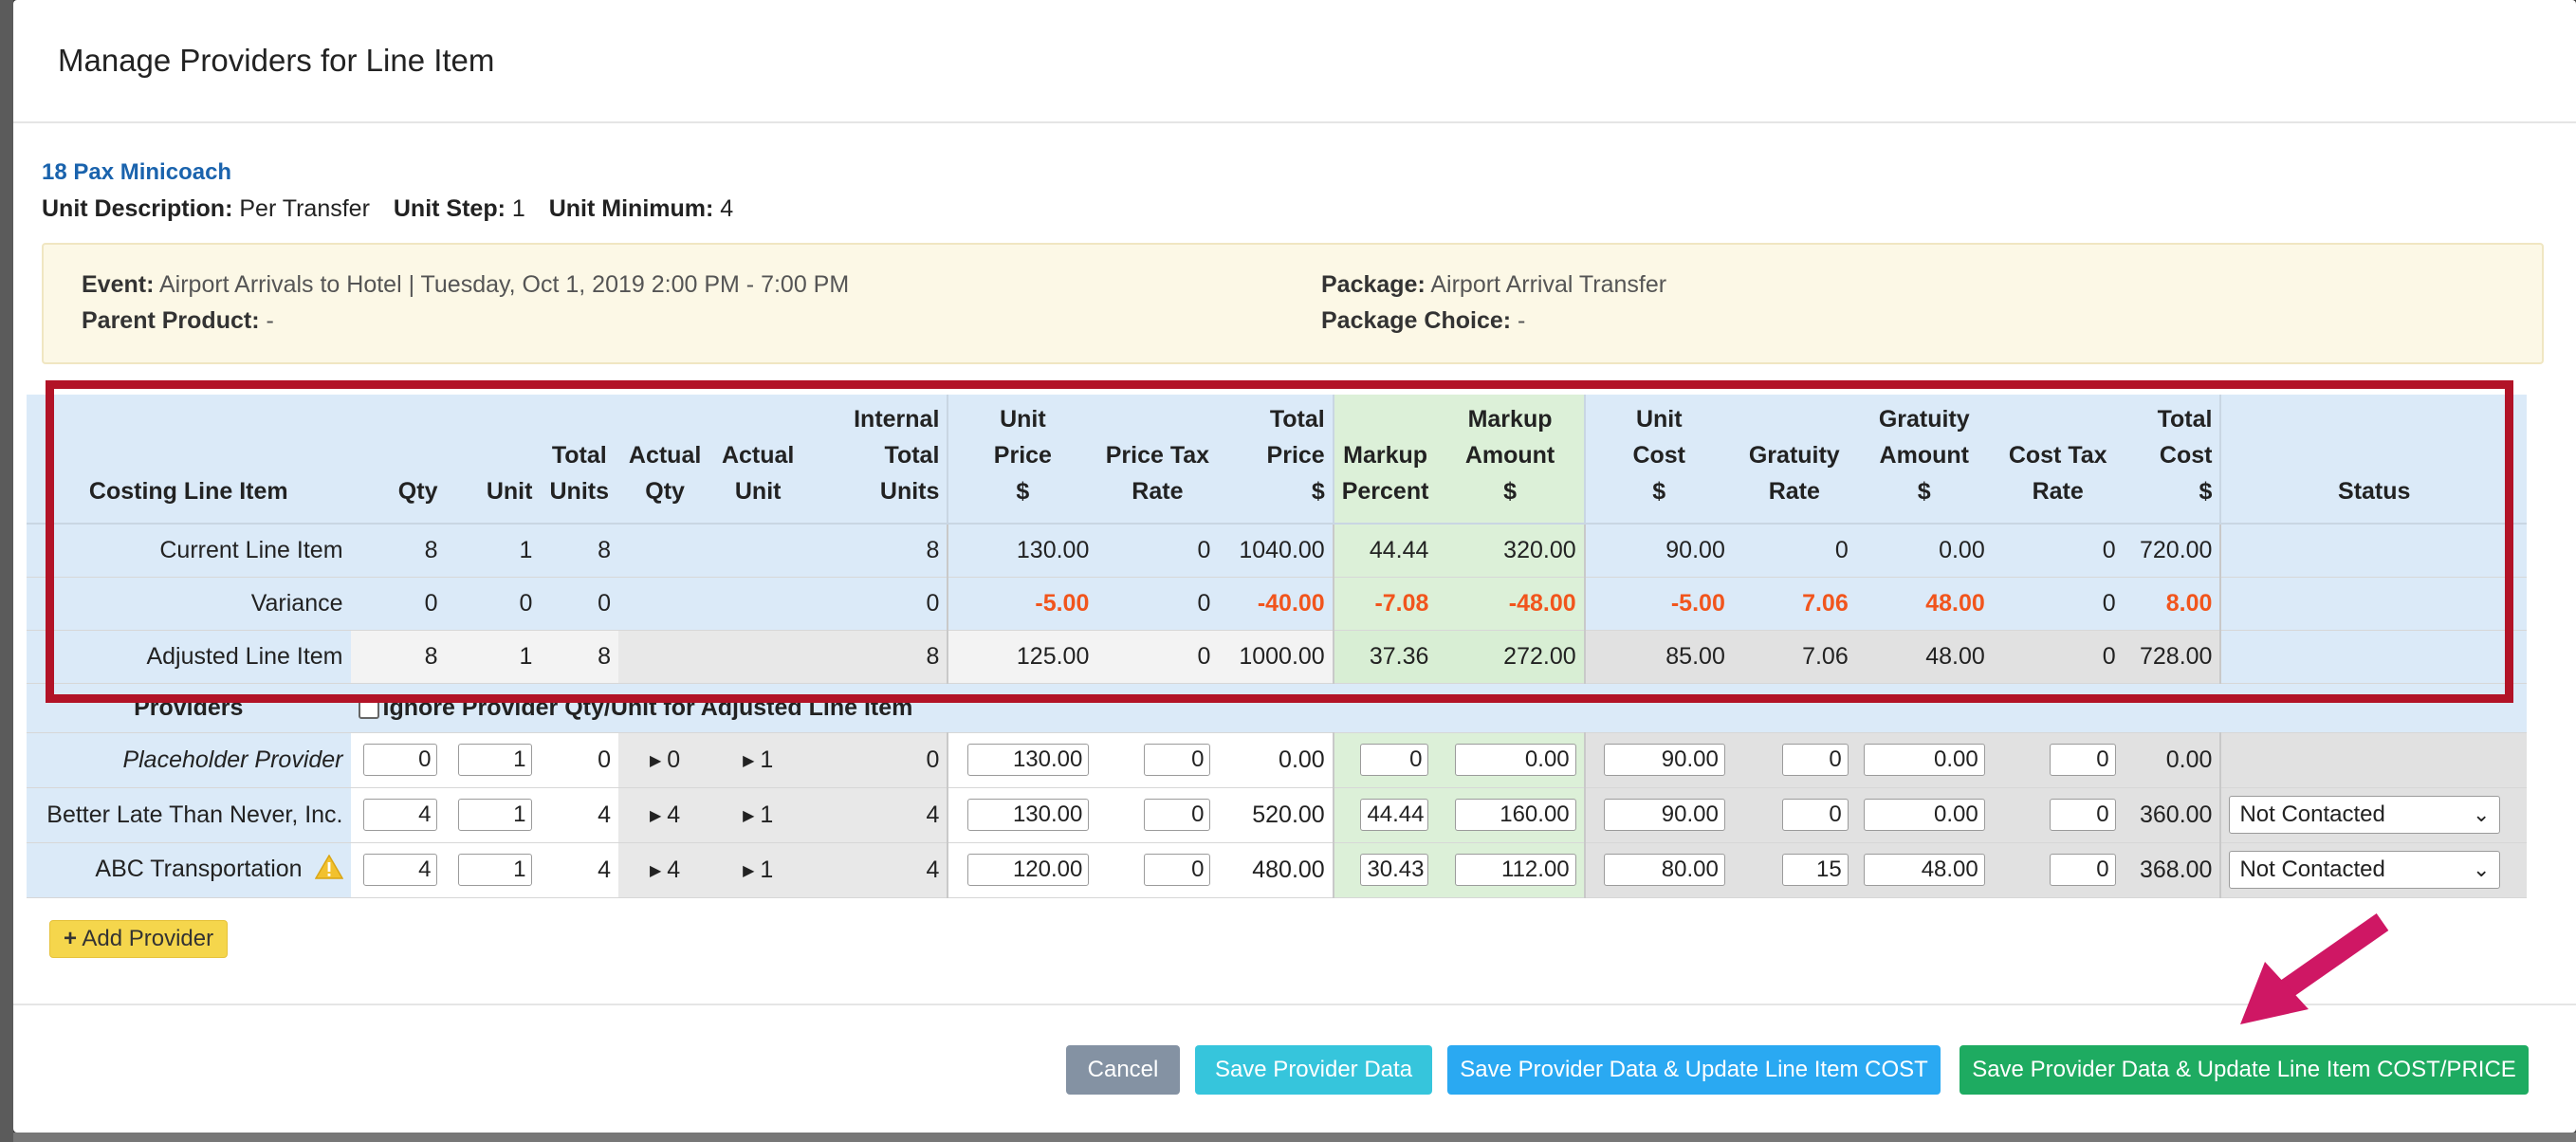 This screenshot has width=2576, height=1142. I want to click on package-choice-line: Package Choice: -, so click(1423, 321).